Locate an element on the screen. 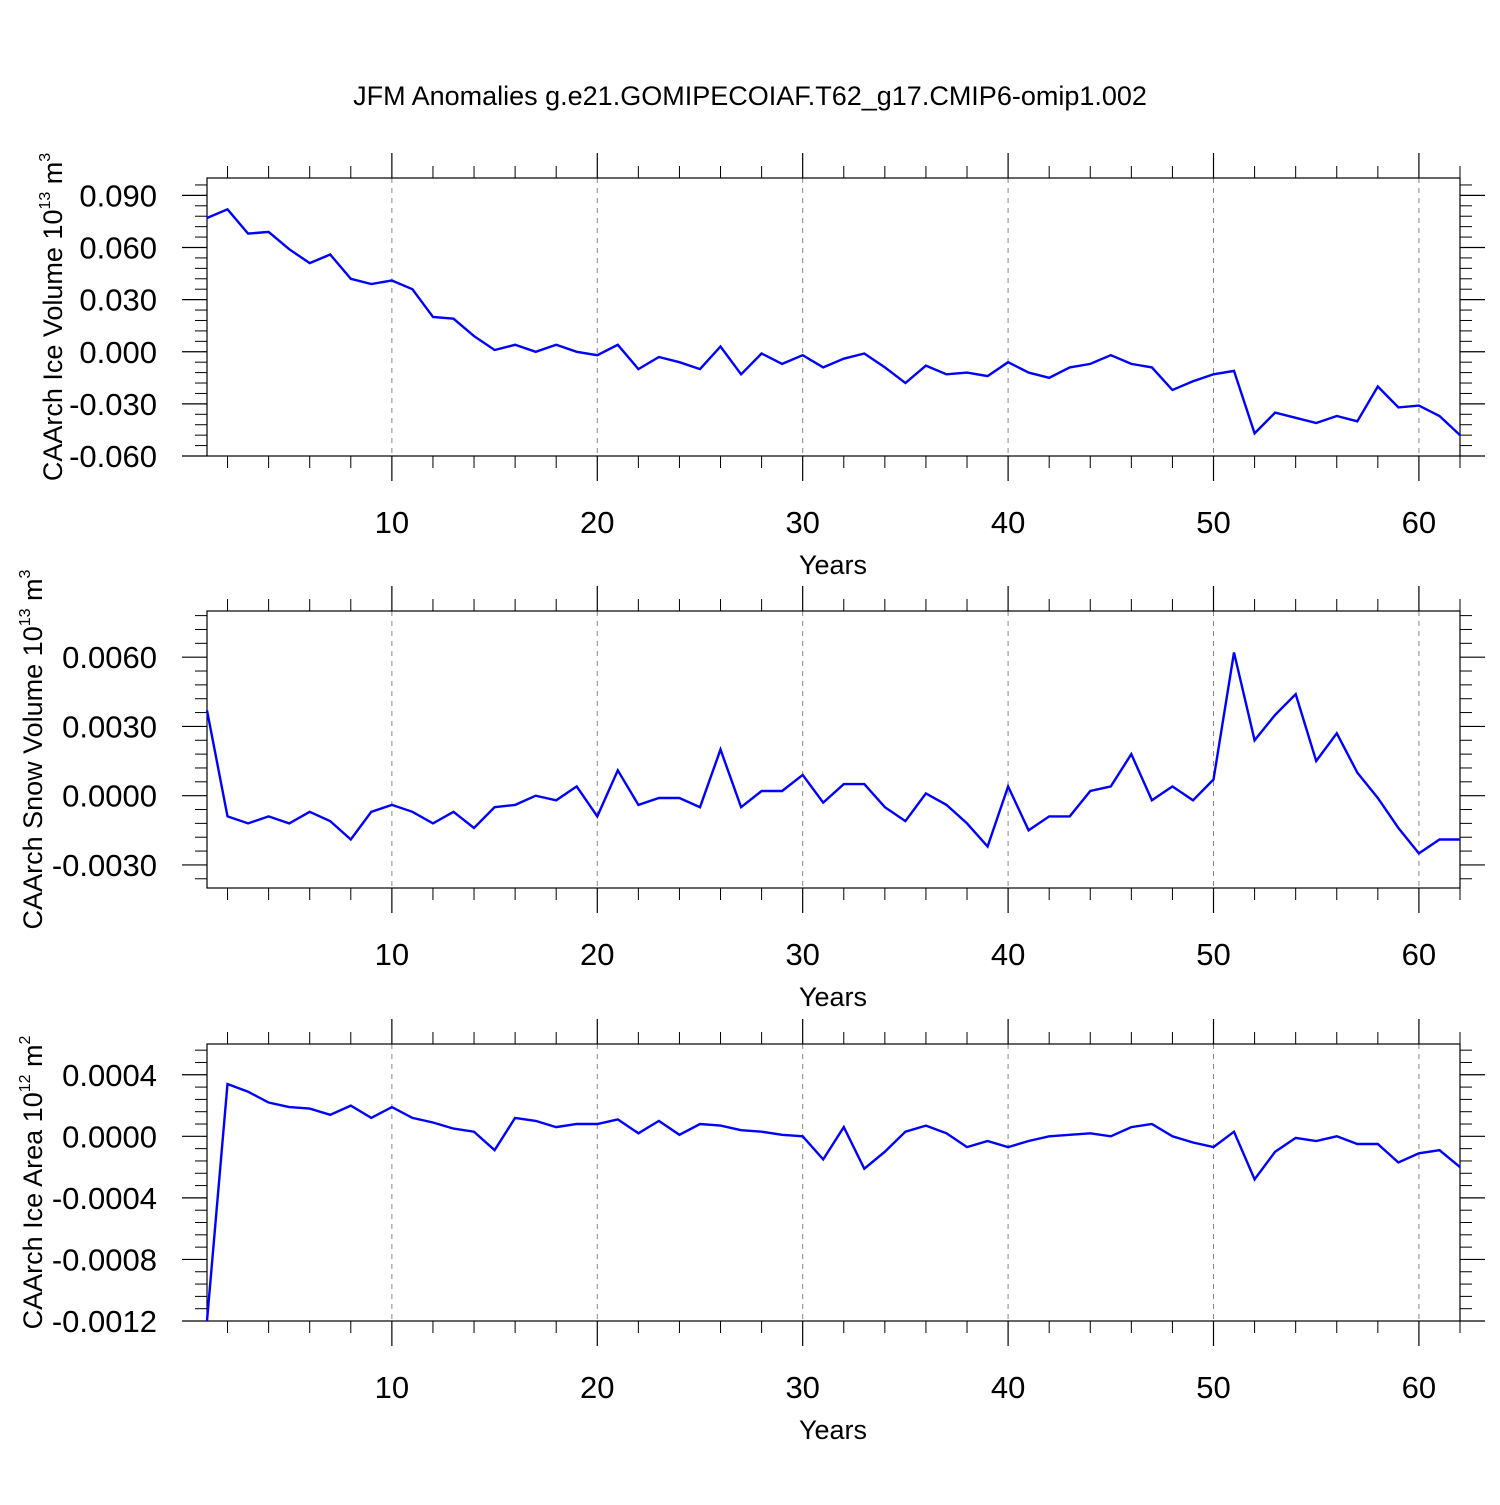 Image resolution: width=1500 pixels, height=1505 pixels. y-tick-label: -0.060 is located at coordinates (113, 456).